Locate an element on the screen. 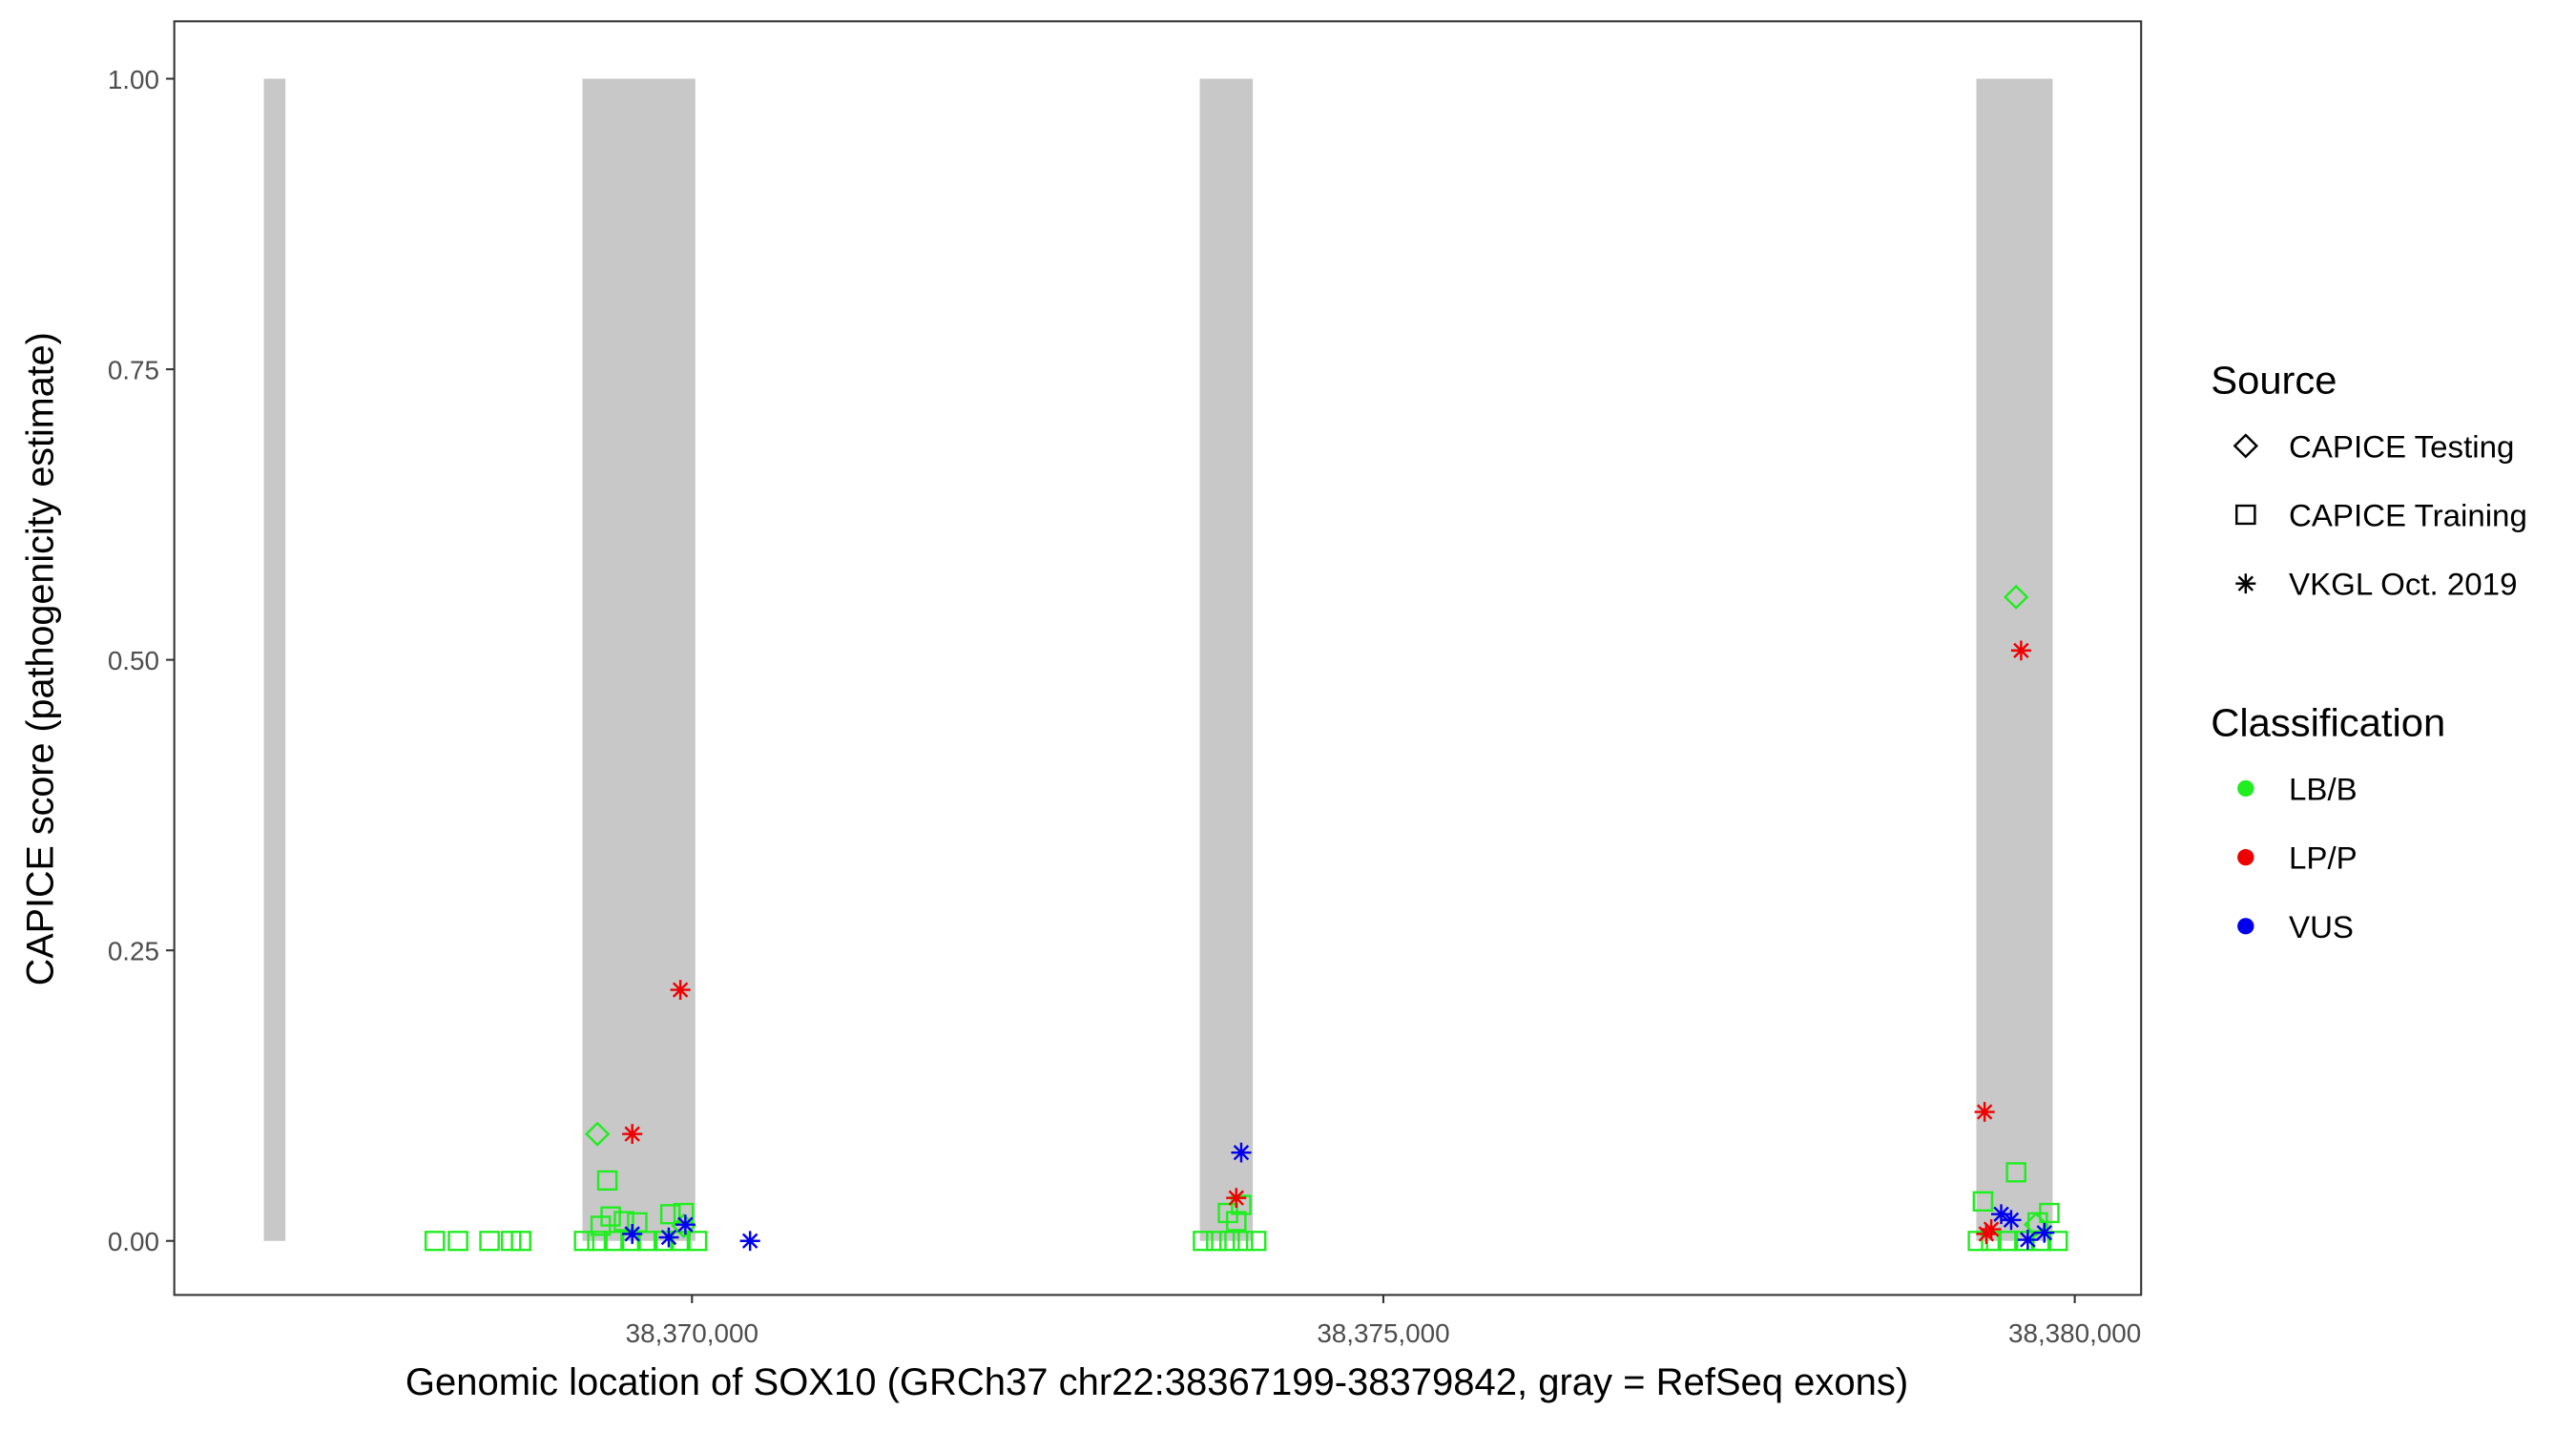  legend-label: LB/B is located at coordinates (2323, 789).